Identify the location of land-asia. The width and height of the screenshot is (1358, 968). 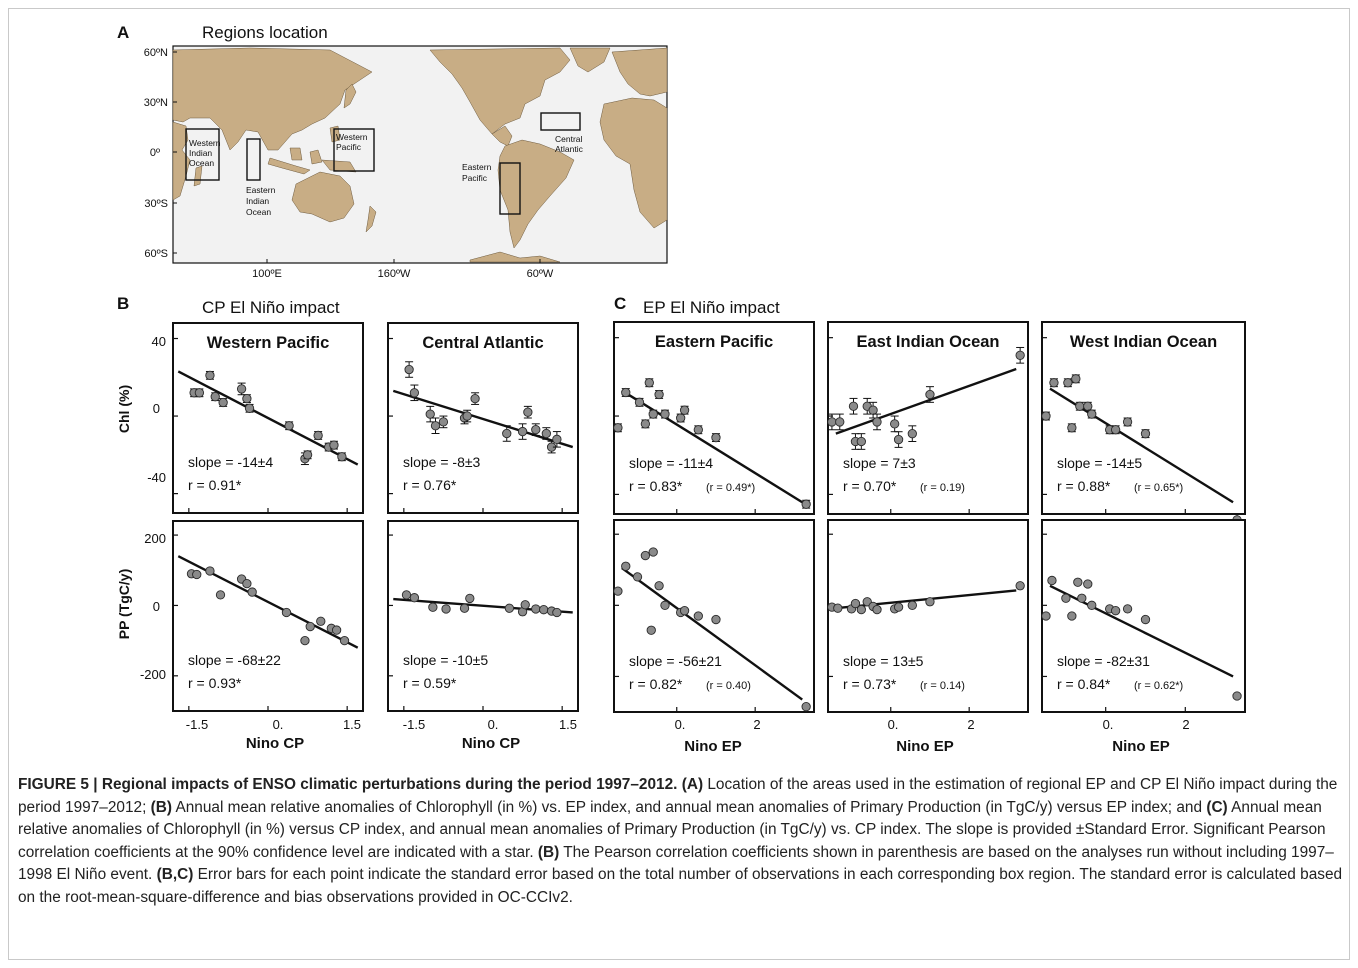
(272, 99).